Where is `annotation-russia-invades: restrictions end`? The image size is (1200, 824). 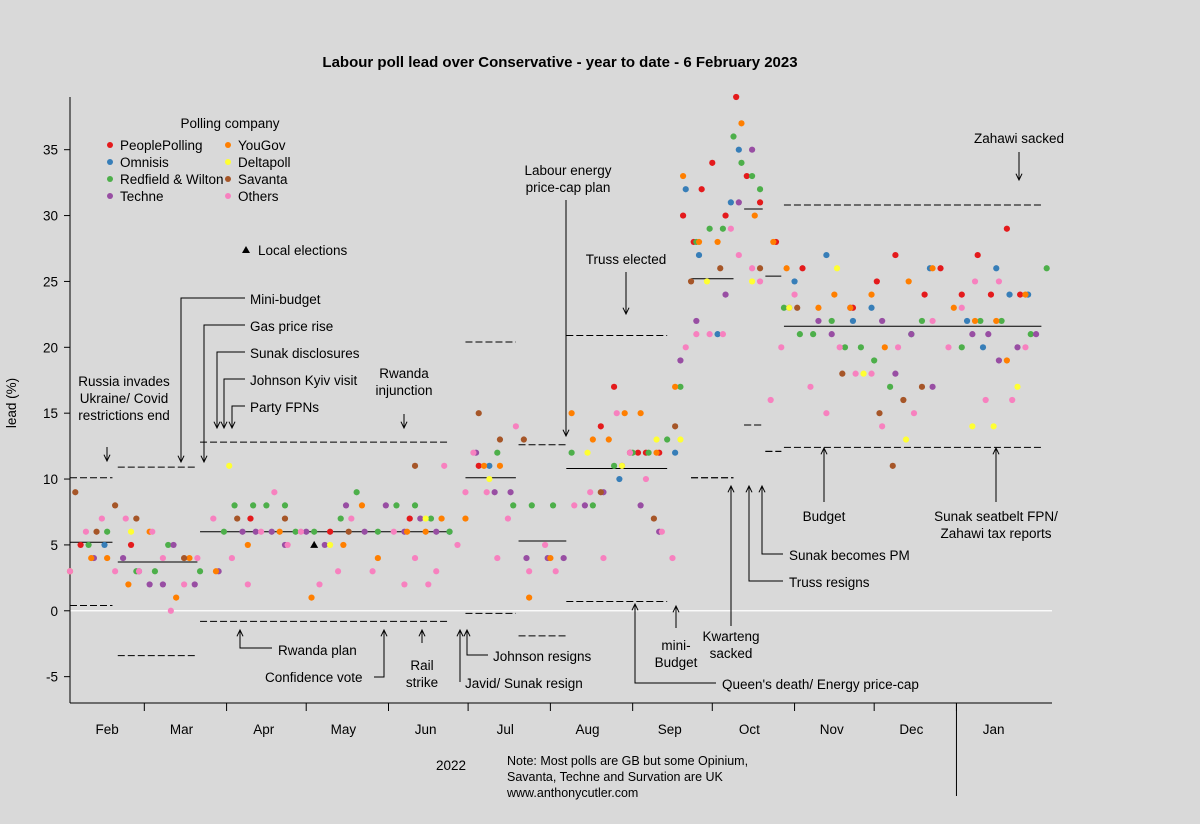
annotation-russia-invades: restrictions end is located at coordinates (124, 415).